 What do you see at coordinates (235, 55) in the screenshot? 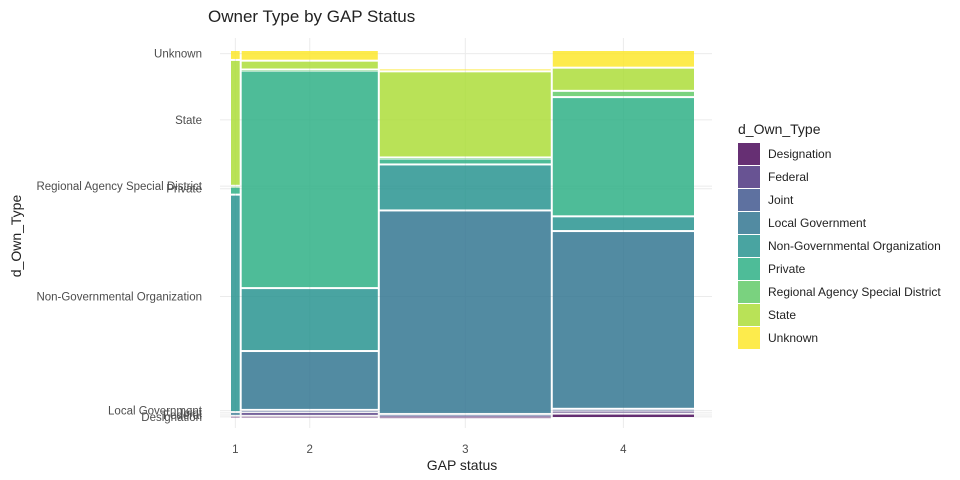
I see `tile-gap1-unknown` at bounding box center [235, 55].